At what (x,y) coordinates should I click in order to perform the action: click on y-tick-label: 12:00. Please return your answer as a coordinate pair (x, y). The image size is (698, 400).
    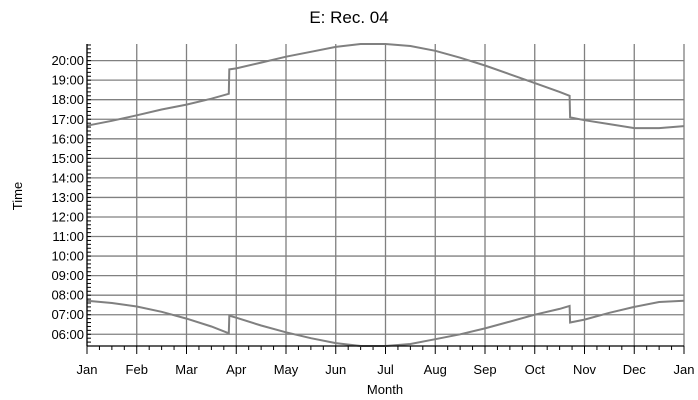
    Looking at the image, I should click on (67, 216).